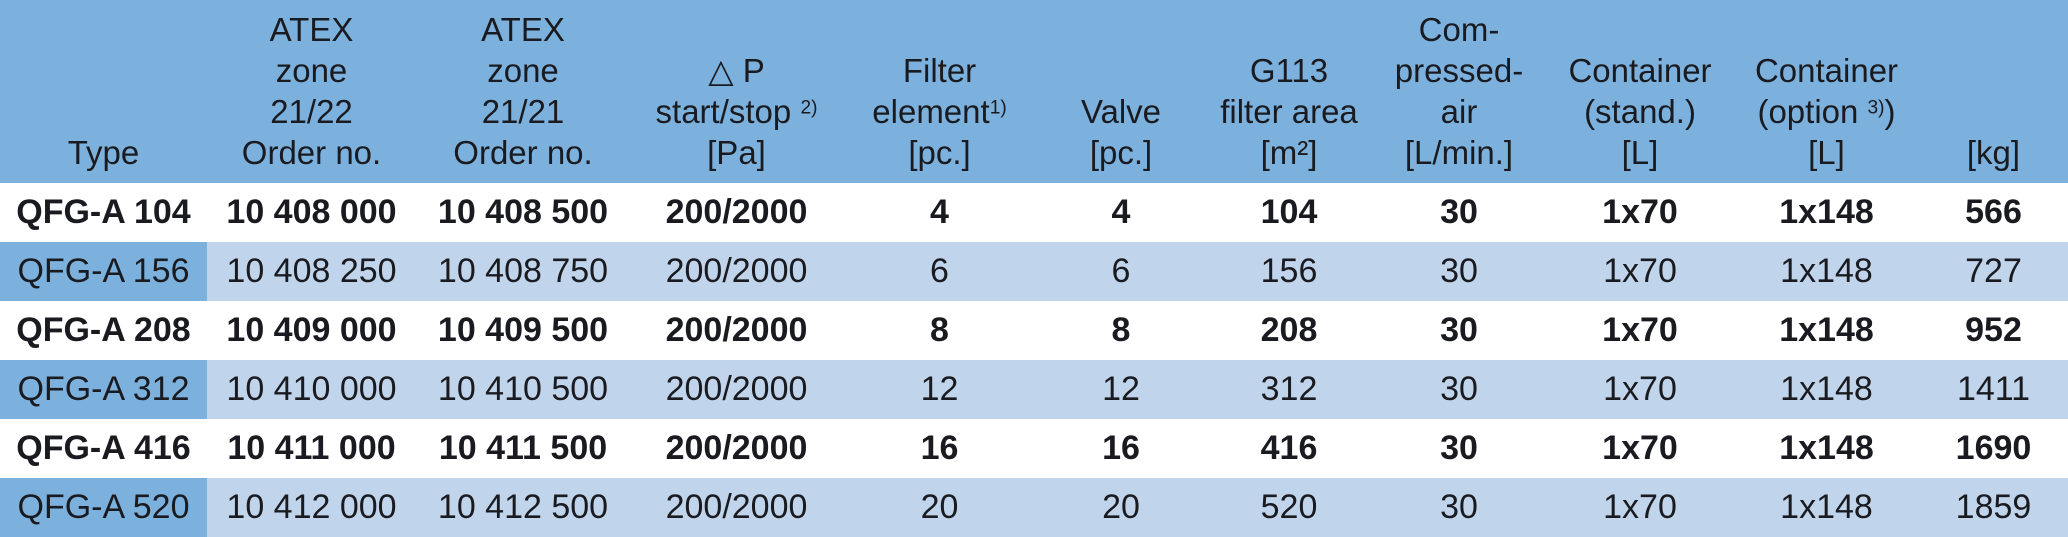  What do you see at coordinates (1289, 448) in the screenshot?
I see `cell-filter-area: 416` at bounding box center [1289, 448].